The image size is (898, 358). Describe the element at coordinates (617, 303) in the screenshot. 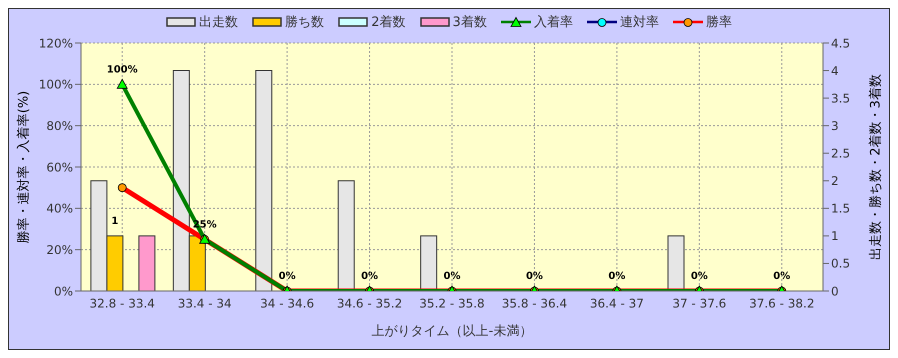

I see `x-tick-label: 36.4 - 37` at that location.